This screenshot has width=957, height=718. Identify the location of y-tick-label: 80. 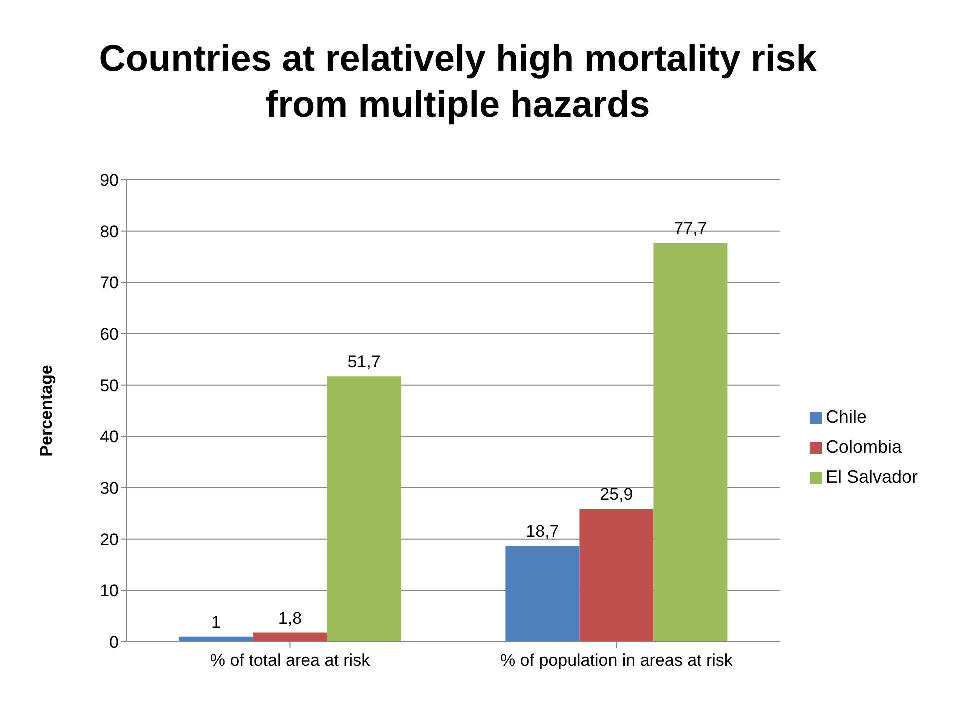
(109, 232).